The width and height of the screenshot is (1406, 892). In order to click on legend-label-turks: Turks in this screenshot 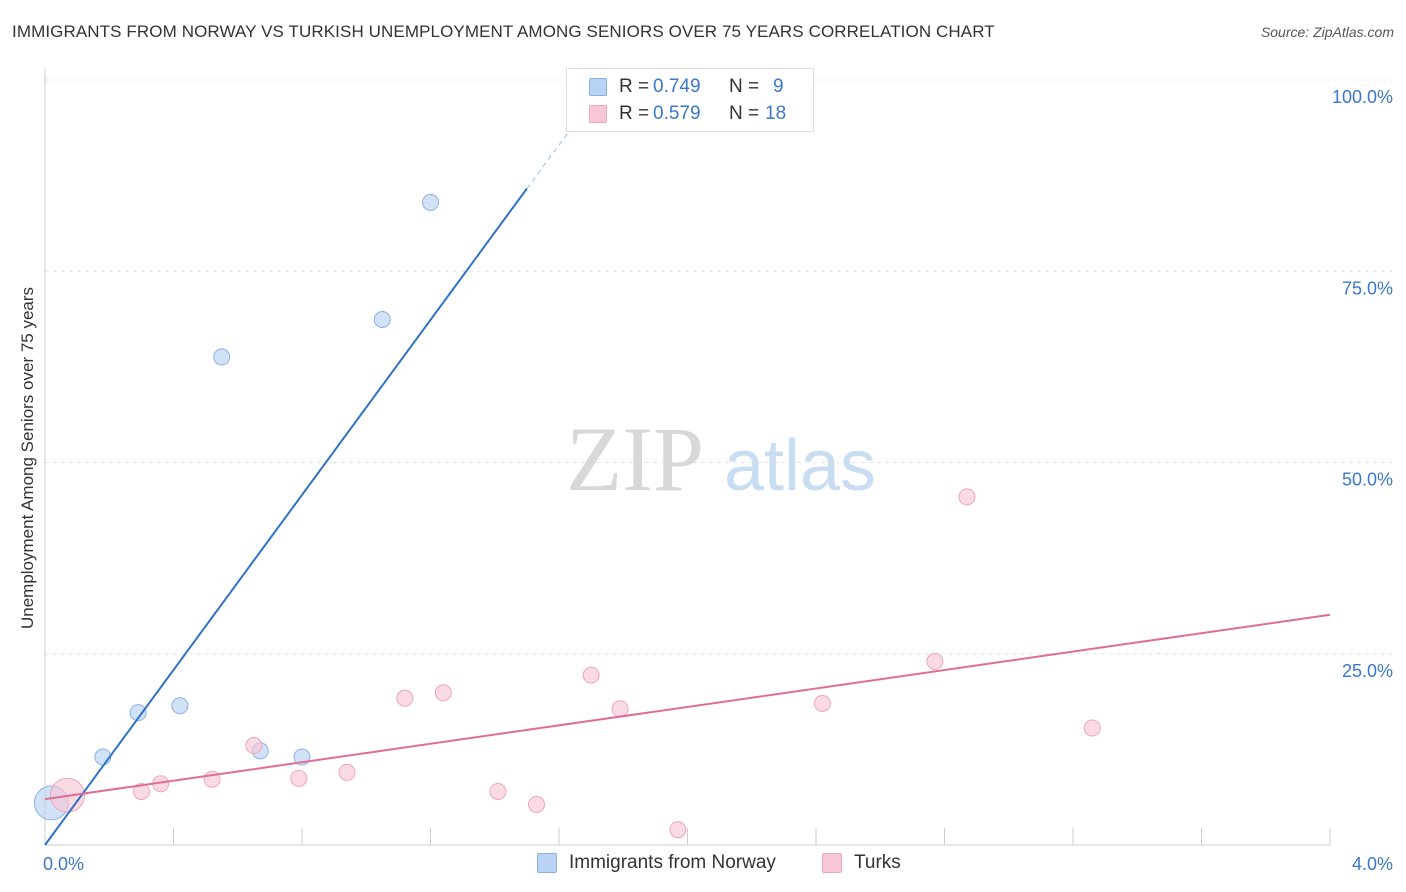, I will do `click(877, 862)`.